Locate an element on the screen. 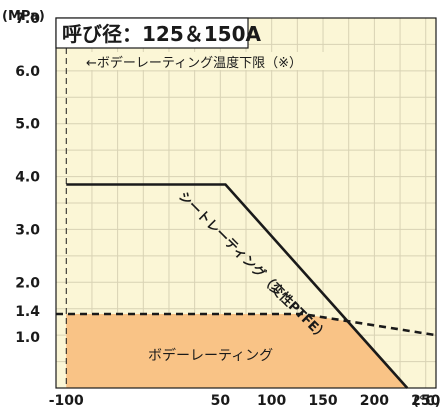 This screenshot has height=412, width=443. y-tick-label: 5.0 is located at coordinates (27, 125).